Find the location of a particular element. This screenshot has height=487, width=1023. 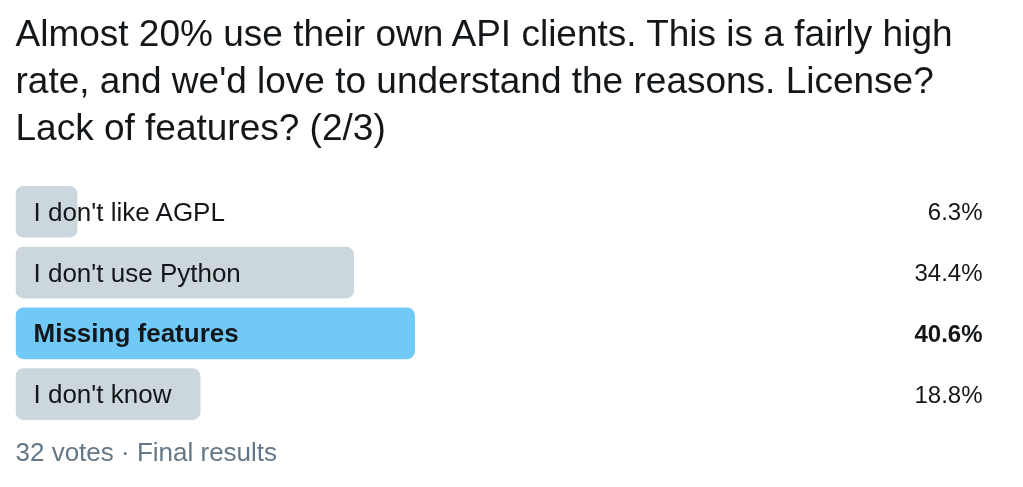

y-tick-label: I don't use Python is located at coordinates (137, 272).